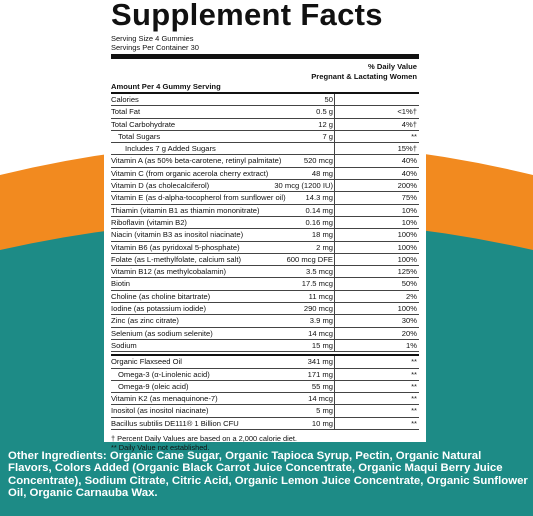 Image resolution: width=533 pixels, height=516 pixels. I want to click on nutrient-name: Iodine (as potassium iodide), so click(158, 309).